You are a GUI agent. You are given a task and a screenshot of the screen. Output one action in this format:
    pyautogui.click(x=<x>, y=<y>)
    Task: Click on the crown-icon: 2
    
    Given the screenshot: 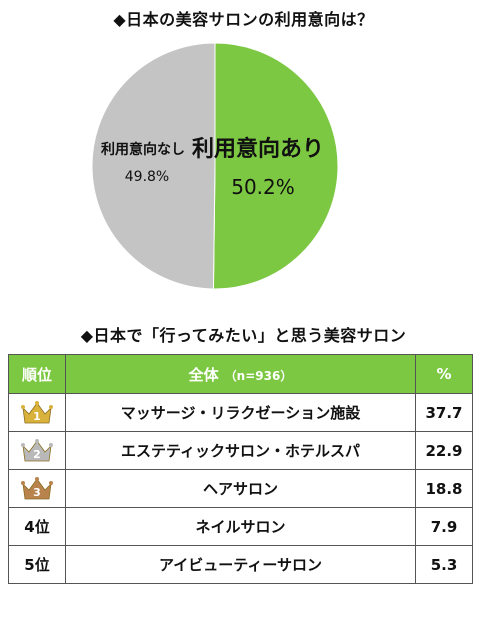 What is the action you would take?
    pyautogui.click(x=37, y=449)
    